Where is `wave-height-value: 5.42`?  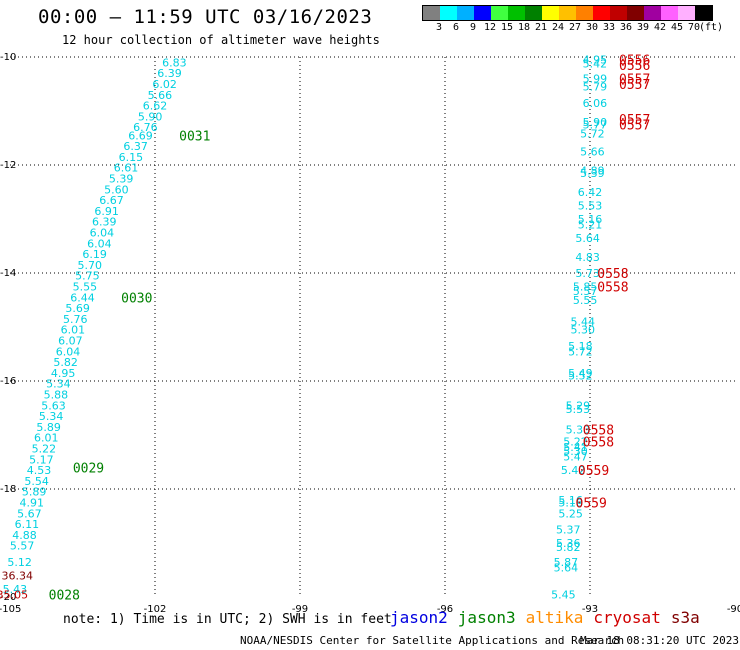
wave-height-value: 5.42 is located at coordinates (595, 63).